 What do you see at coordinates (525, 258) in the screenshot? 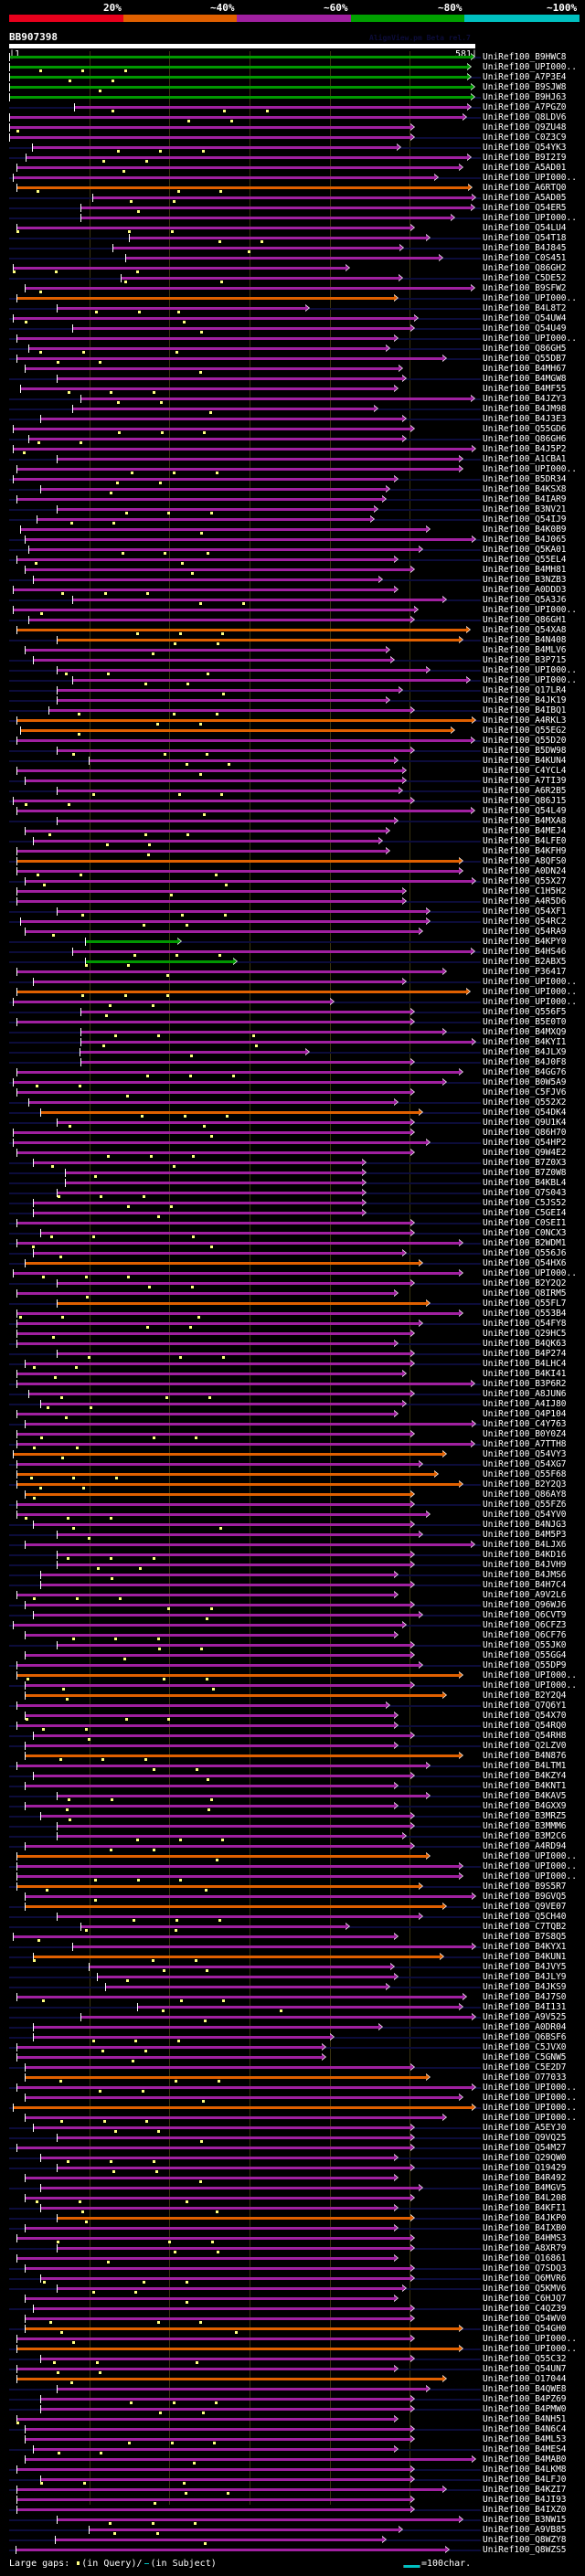
I see `hit-label: UniRef100_C0S451` at bounding box center [525, 258].